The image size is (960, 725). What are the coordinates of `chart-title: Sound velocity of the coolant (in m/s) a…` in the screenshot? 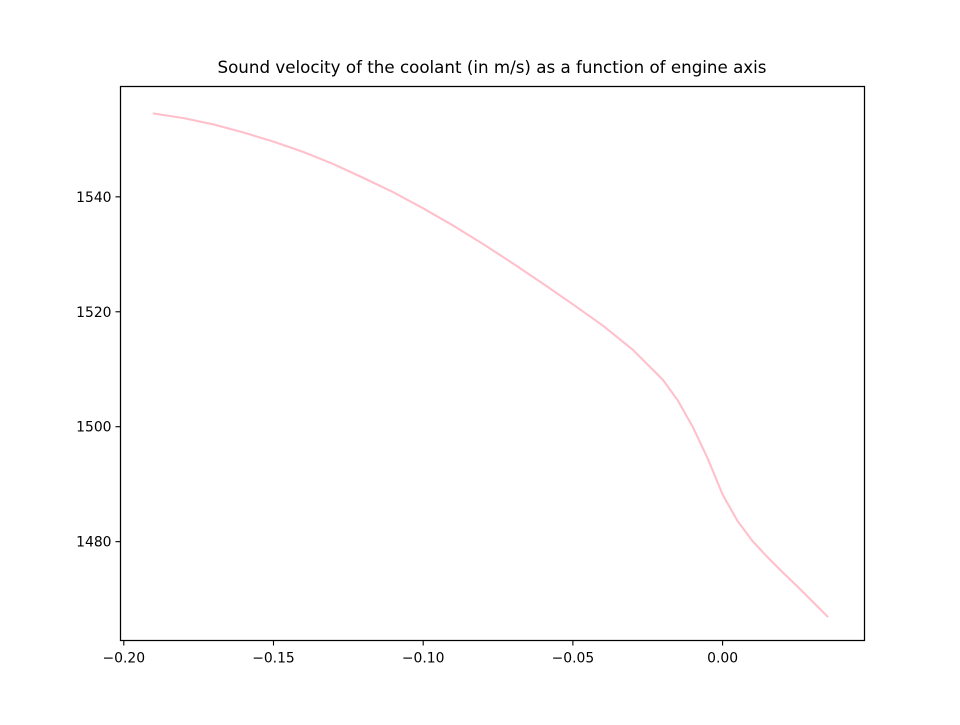 It's located at (491, 67).